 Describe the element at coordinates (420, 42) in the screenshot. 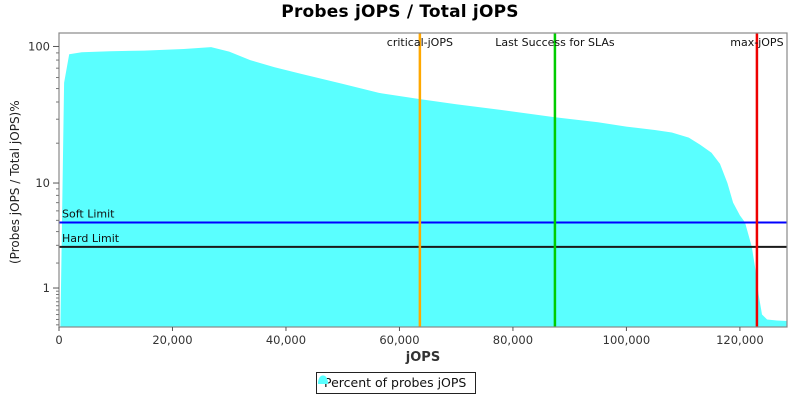

I see `marker-label-critical-jops: critical-jOPS` at that location.